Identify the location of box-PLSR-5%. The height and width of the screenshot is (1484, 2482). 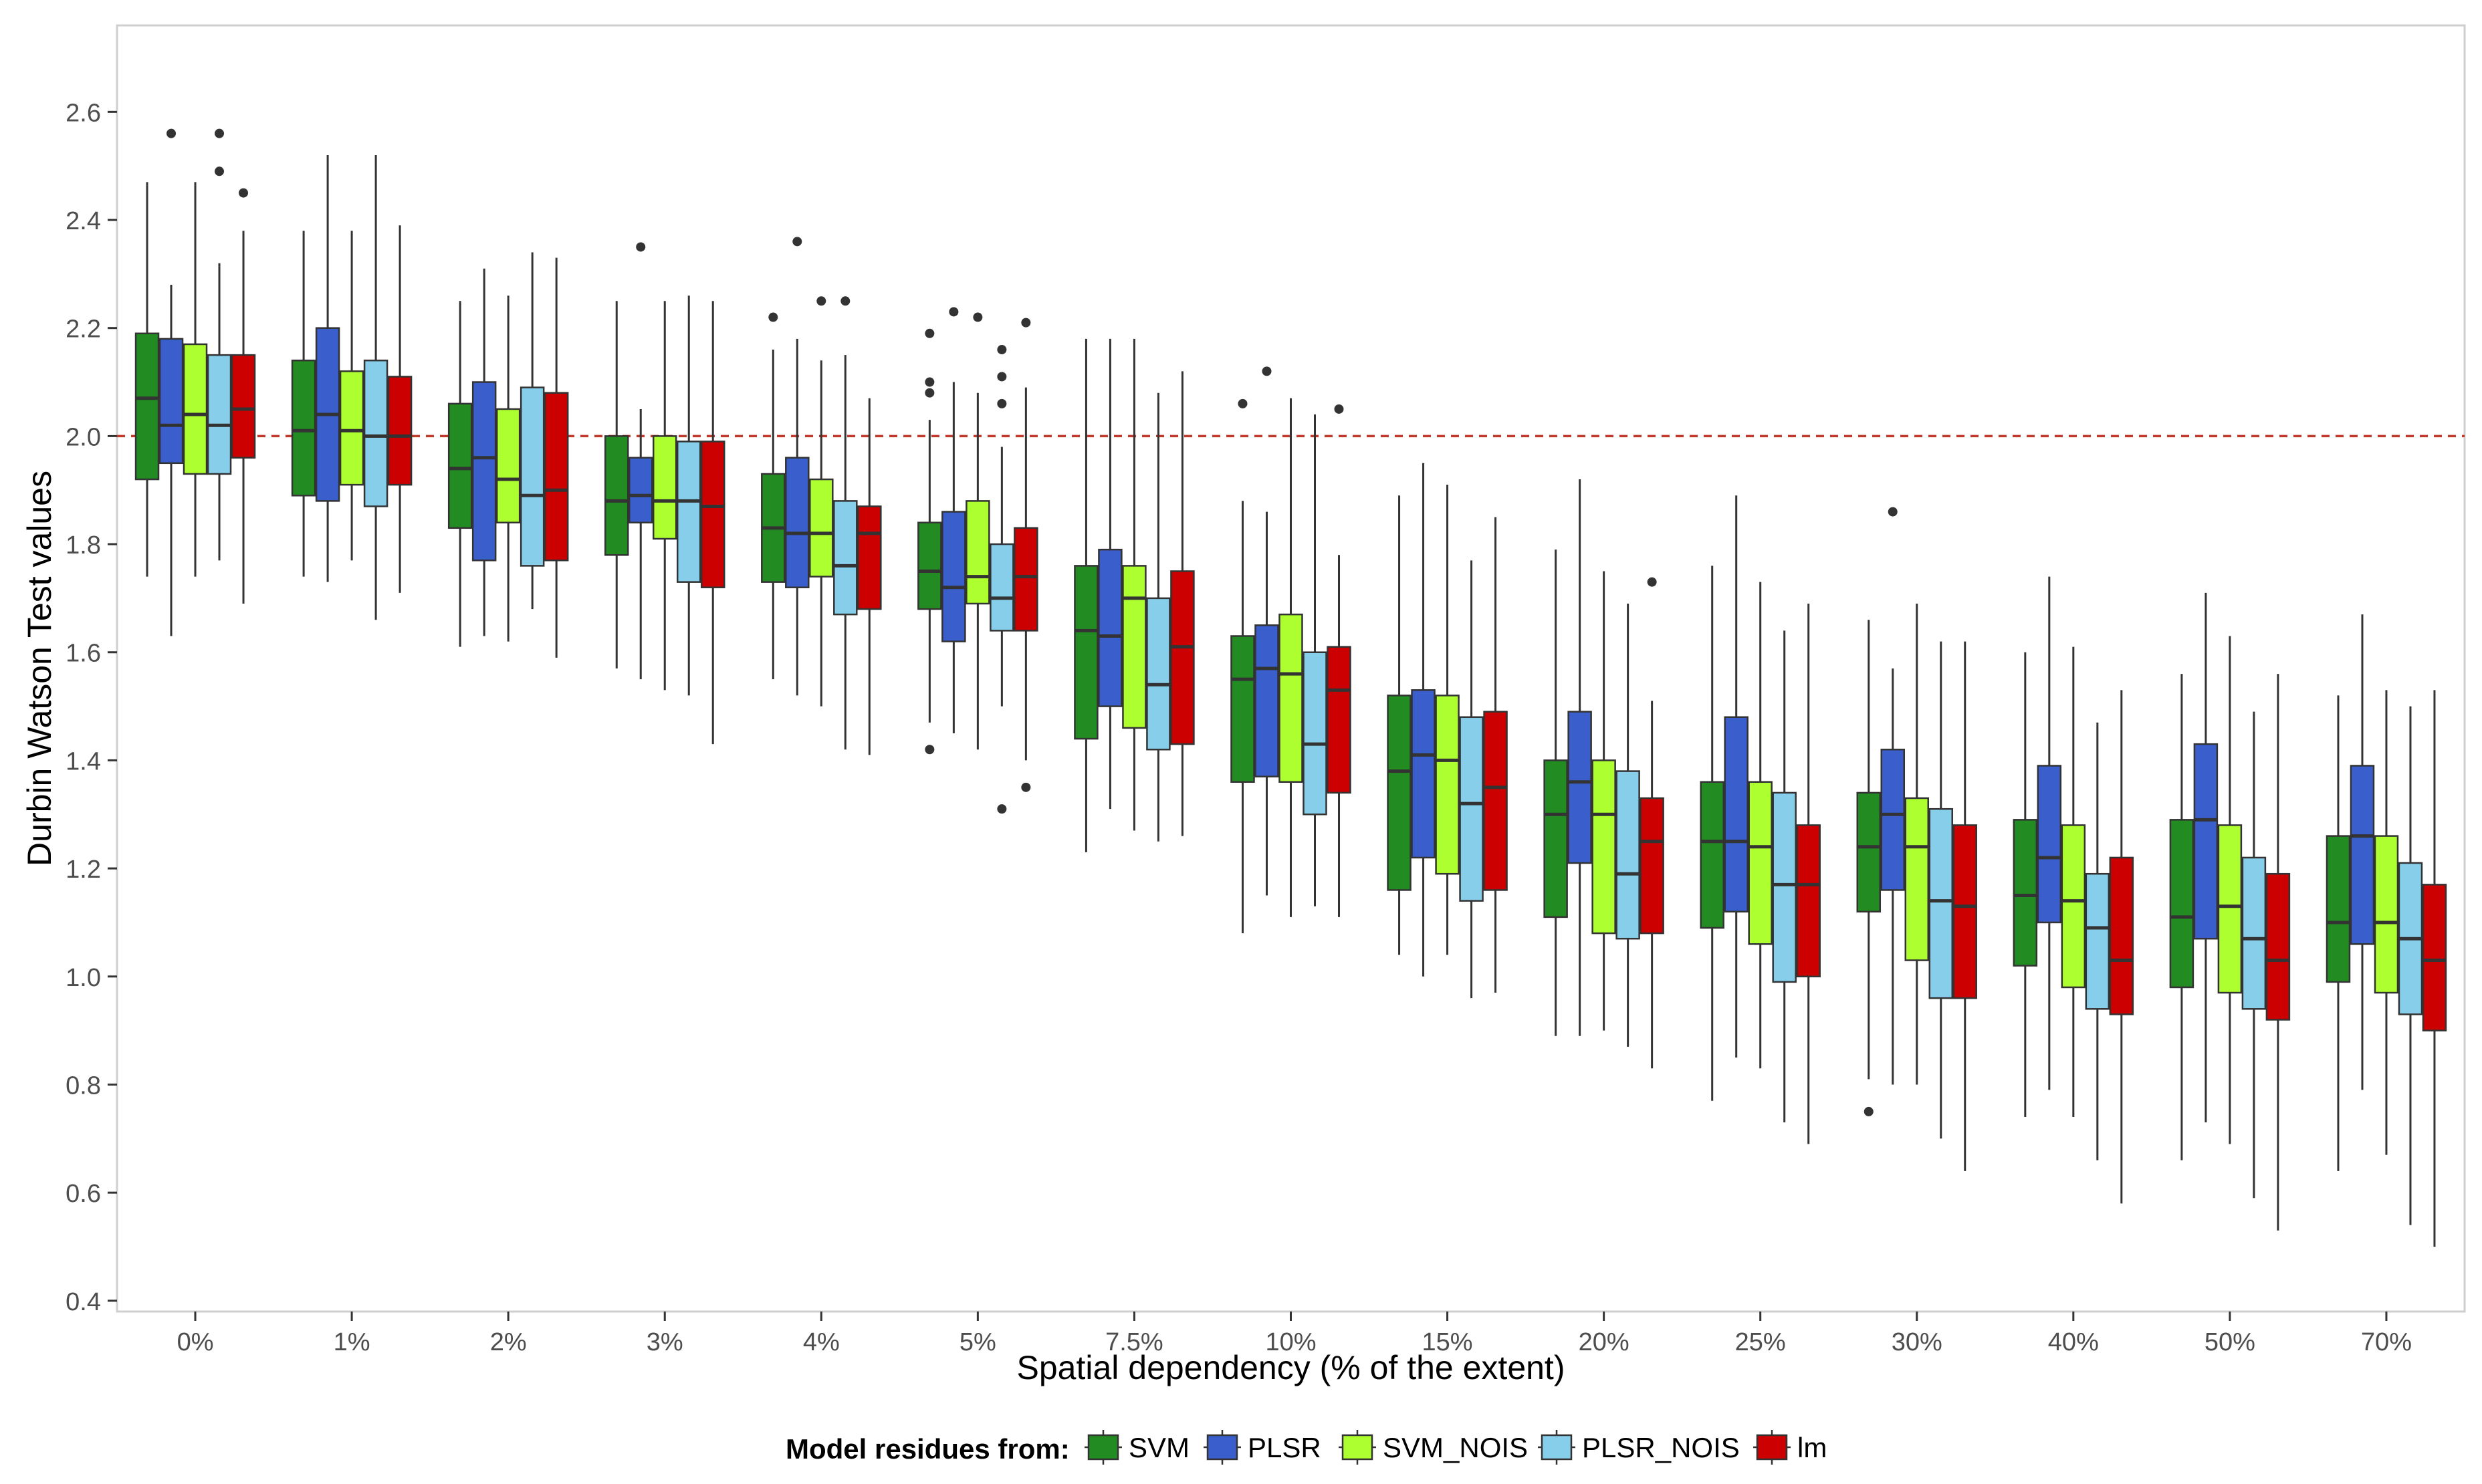
(953, 520).